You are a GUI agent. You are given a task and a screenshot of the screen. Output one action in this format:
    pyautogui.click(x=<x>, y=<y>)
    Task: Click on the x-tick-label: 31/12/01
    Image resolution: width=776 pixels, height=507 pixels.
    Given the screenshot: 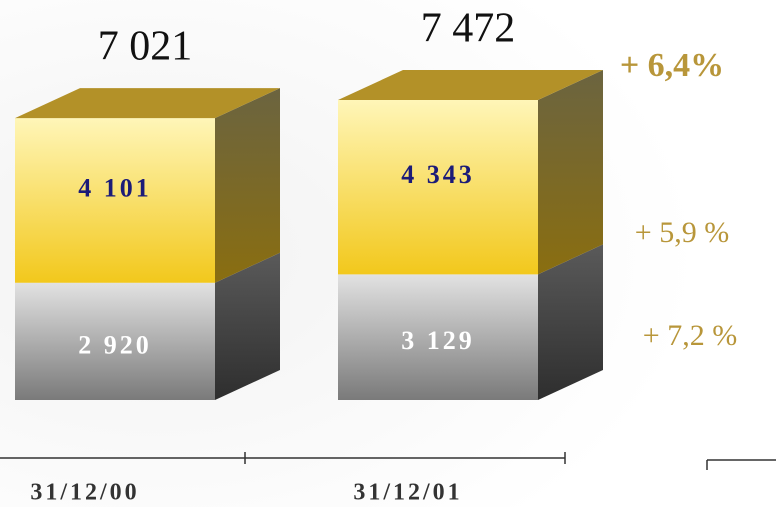 What is the action you would take?
    pyautogui.click(x=407, y=493)
    